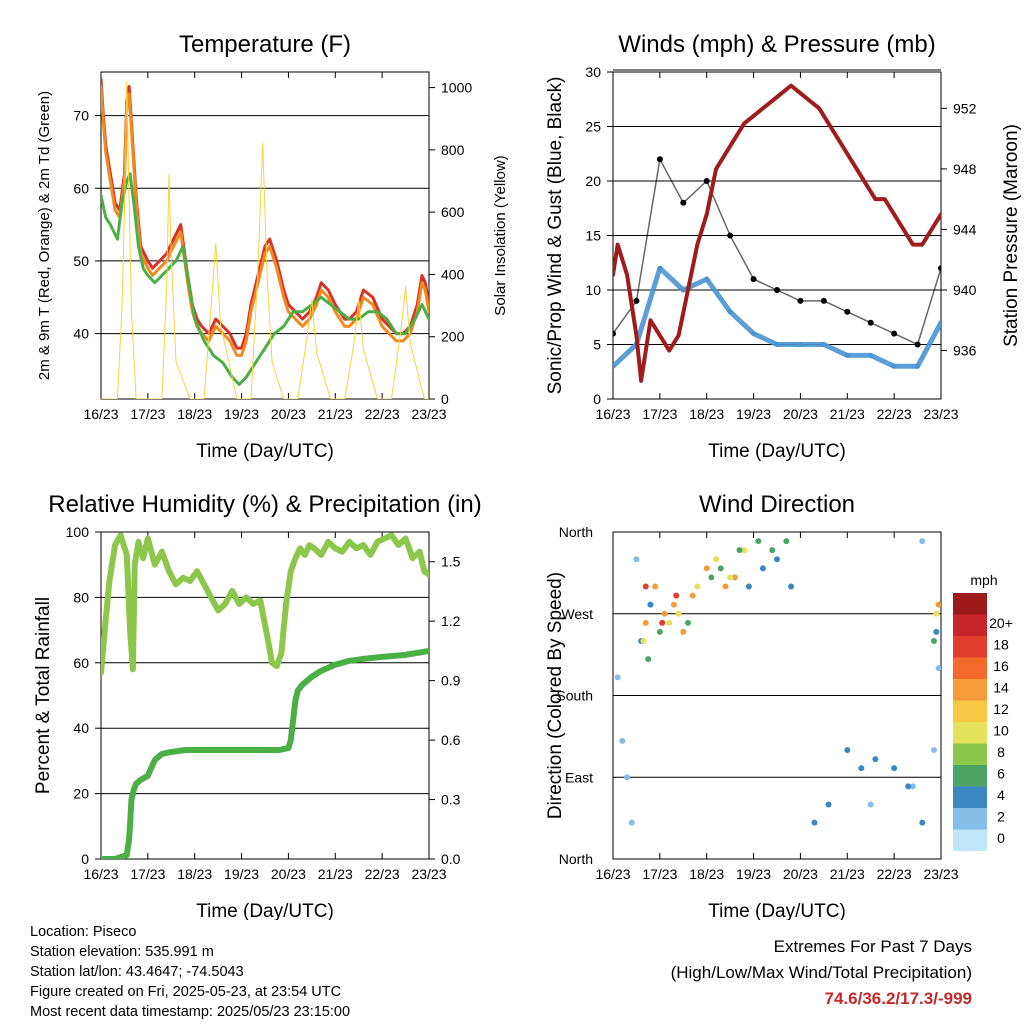  I want to click on x-tick-label-1-6: 22/23, so click(894, 414).